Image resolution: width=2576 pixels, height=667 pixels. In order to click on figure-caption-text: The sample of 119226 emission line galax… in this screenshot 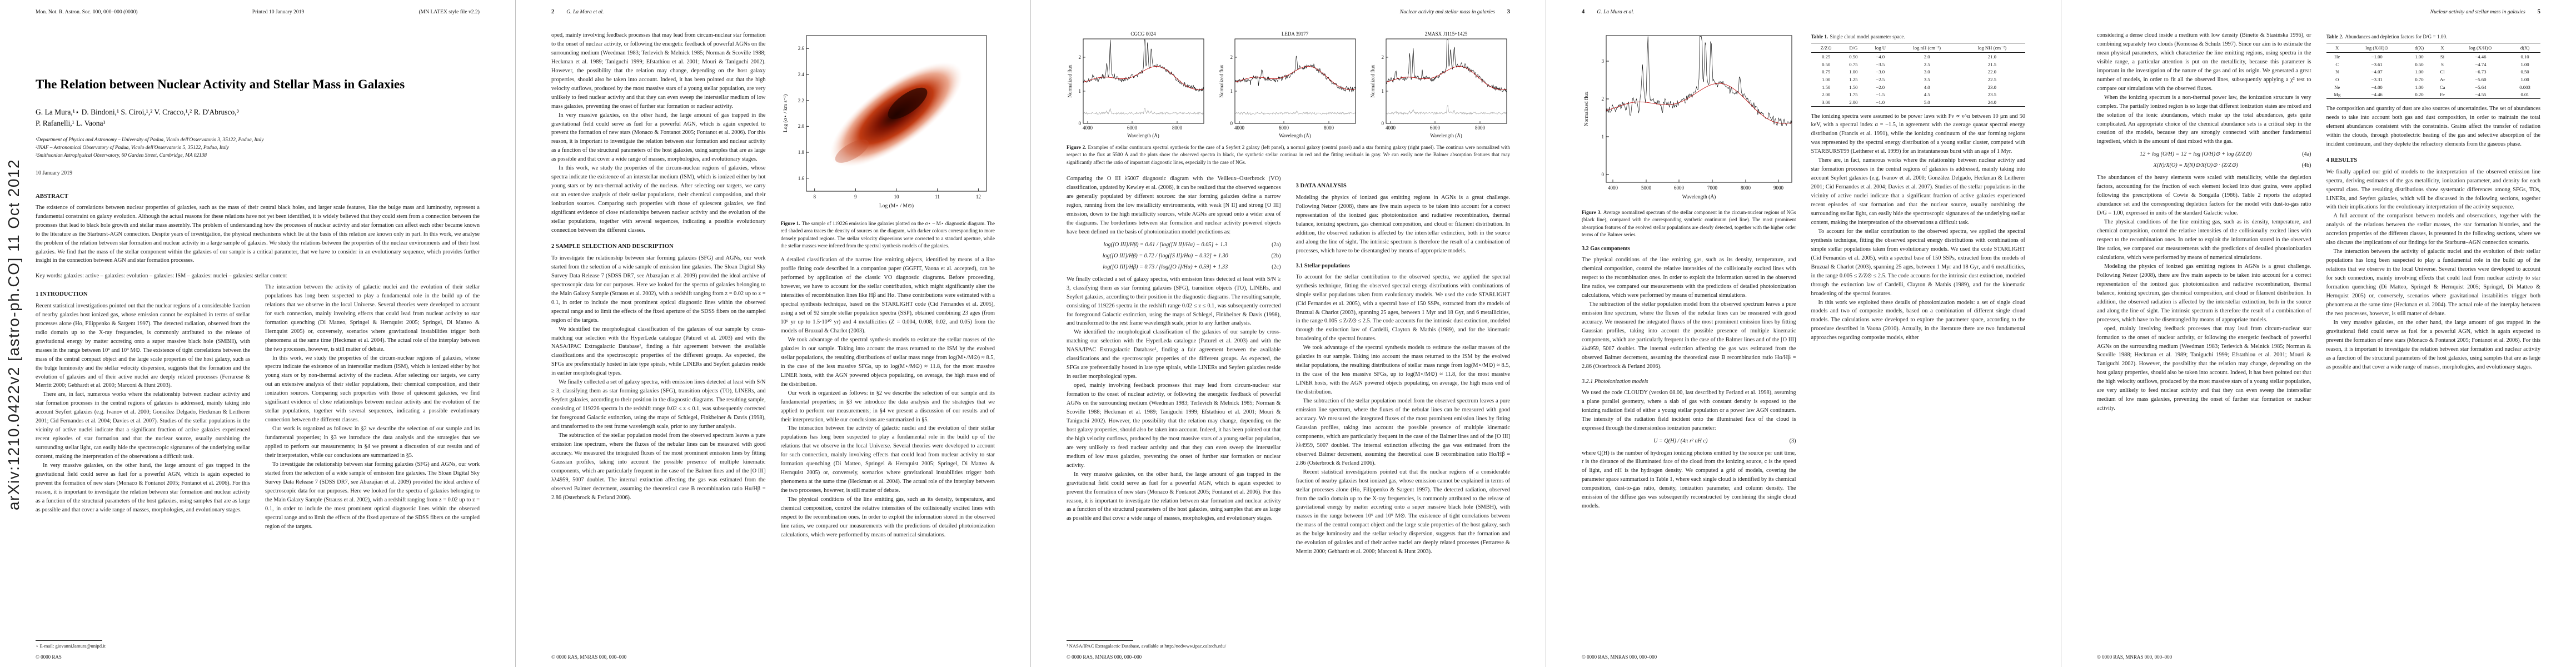, I will do `click(887, 235)`.